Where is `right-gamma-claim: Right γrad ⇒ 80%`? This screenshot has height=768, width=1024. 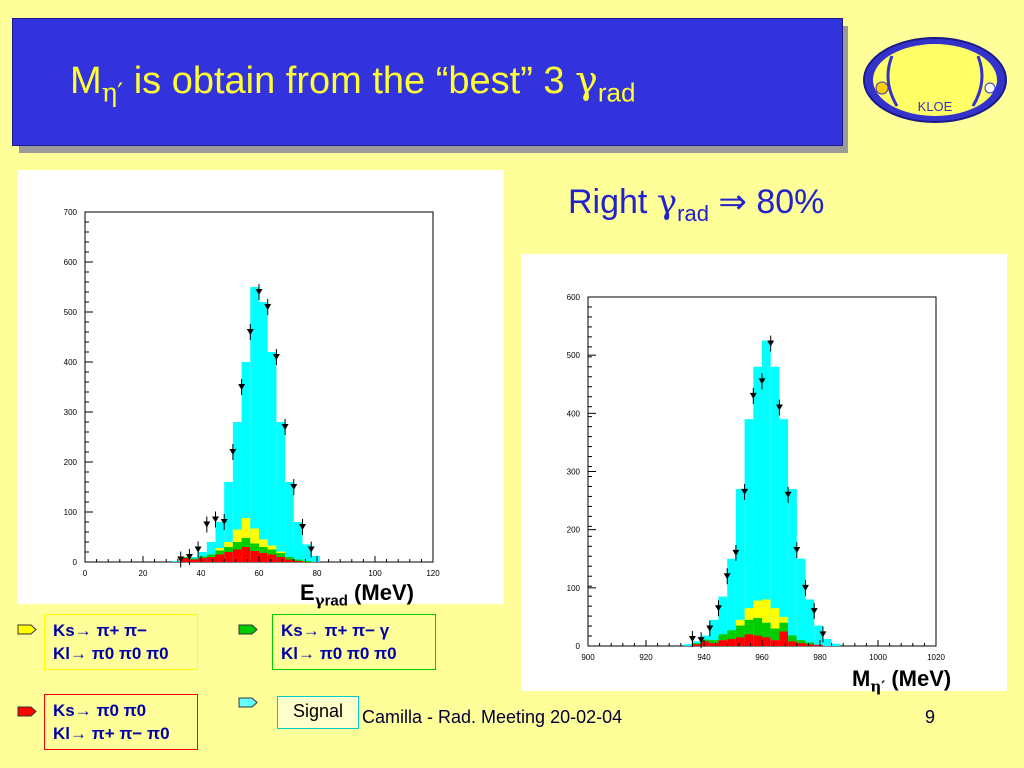
right-gamma-claim: Right γrad ⇒ 80% is located at coordinates (696, 204).